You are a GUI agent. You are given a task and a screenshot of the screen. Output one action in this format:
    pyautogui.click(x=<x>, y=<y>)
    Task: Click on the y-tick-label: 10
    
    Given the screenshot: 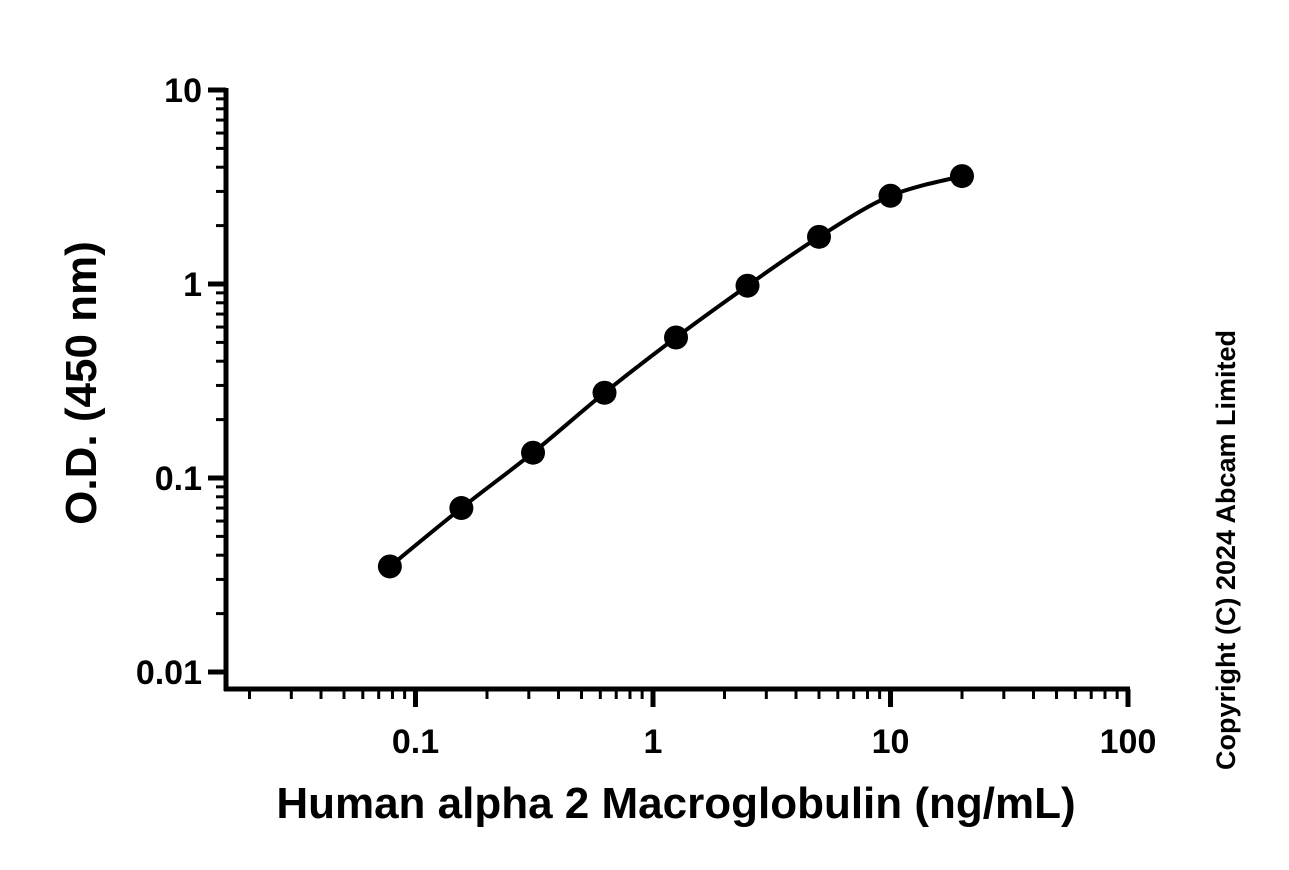 What is the action you would take?
    pyautogui.click(x=183, y=91)
    